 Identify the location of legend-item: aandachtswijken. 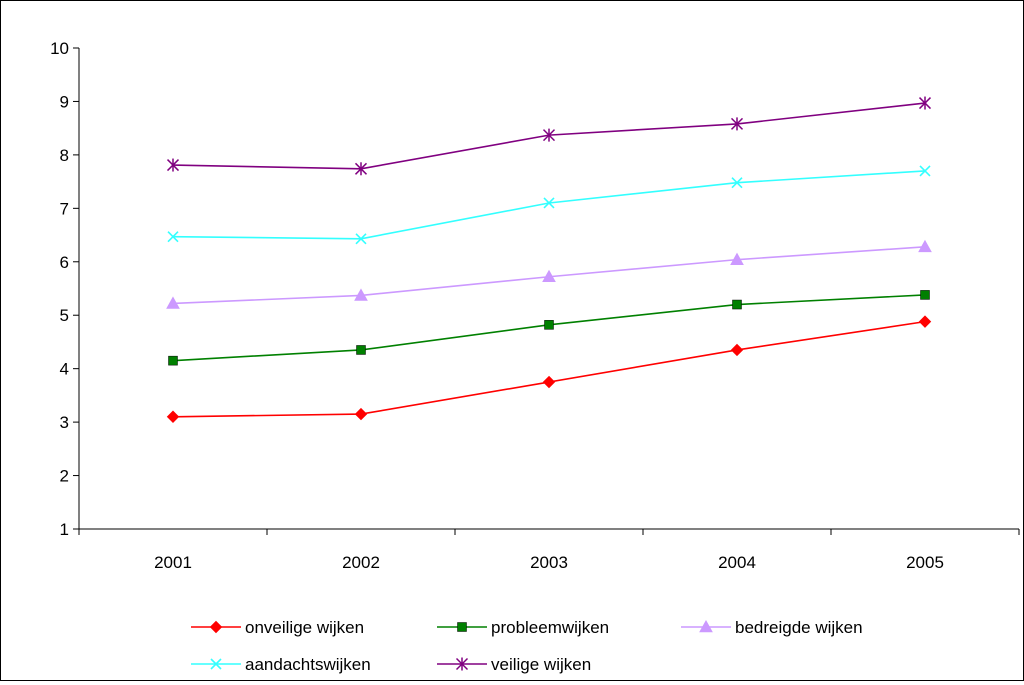
(281, 664).